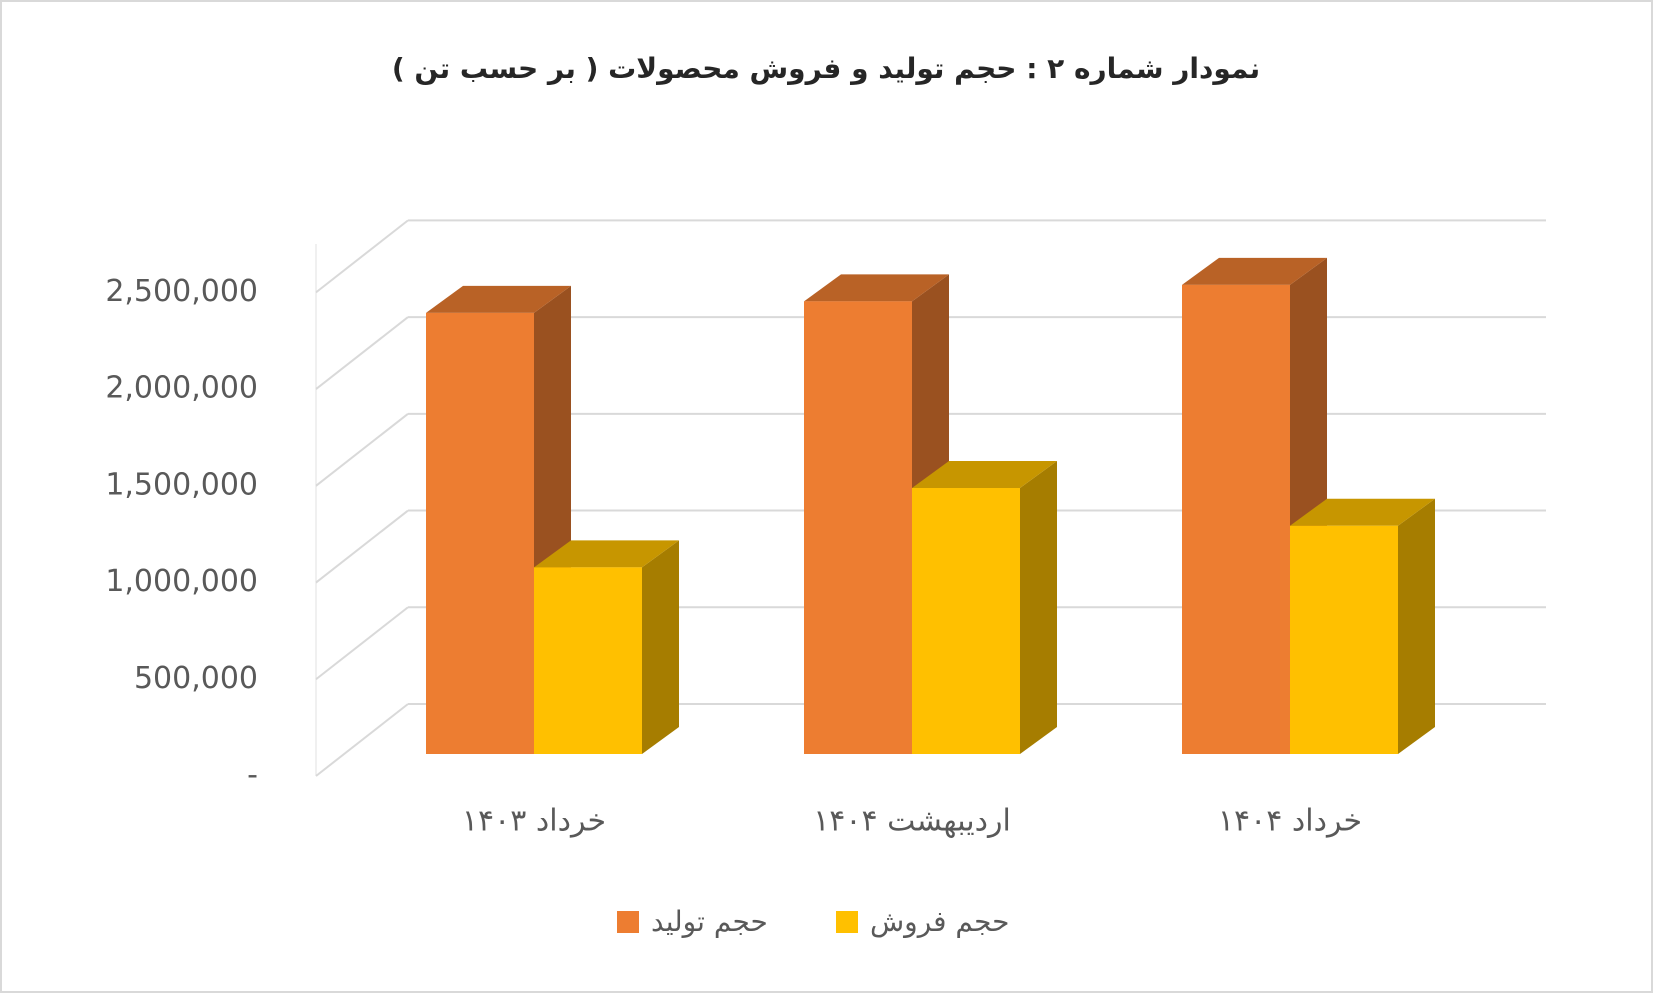 The height and width of the screenshot is (997, 1653). What do you see at coordinates (181, 388) in the screenshot?
I see `y-tick-label: 2,000,000` at bounding box center [181, 388].